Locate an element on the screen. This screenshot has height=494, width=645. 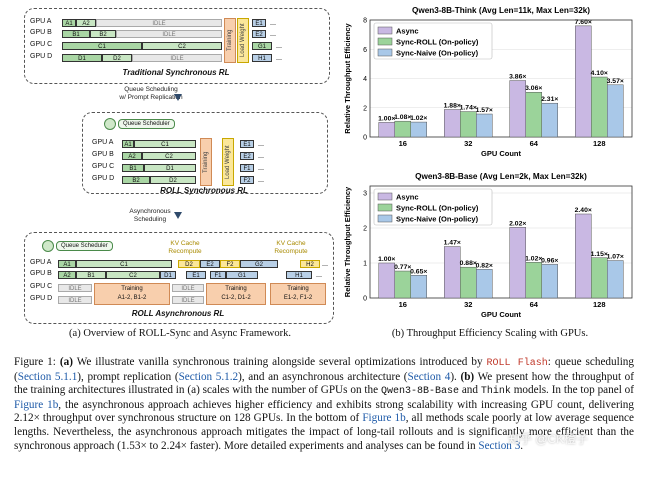
load-weight-block: Load Weight is located at coordinates (243, 40).